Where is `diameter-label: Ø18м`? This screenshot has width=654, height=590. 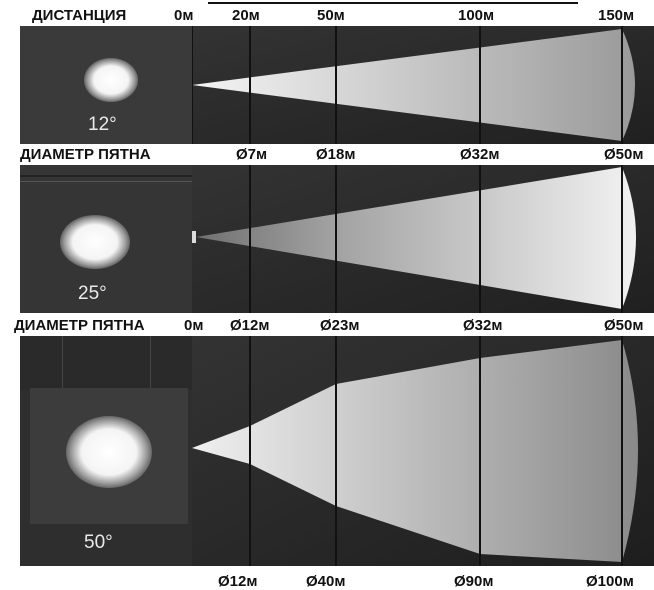 diameter-label: Ø18м is located at coordinates (336, 154).